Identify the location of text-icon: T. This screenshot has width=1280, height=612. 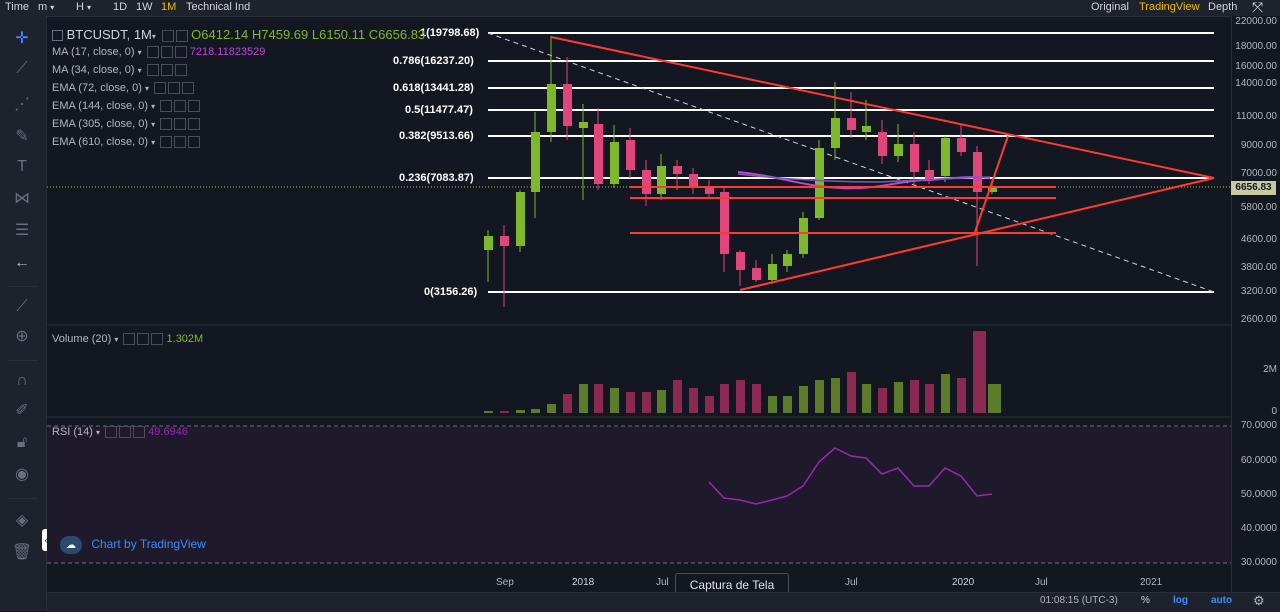
(22, 166).